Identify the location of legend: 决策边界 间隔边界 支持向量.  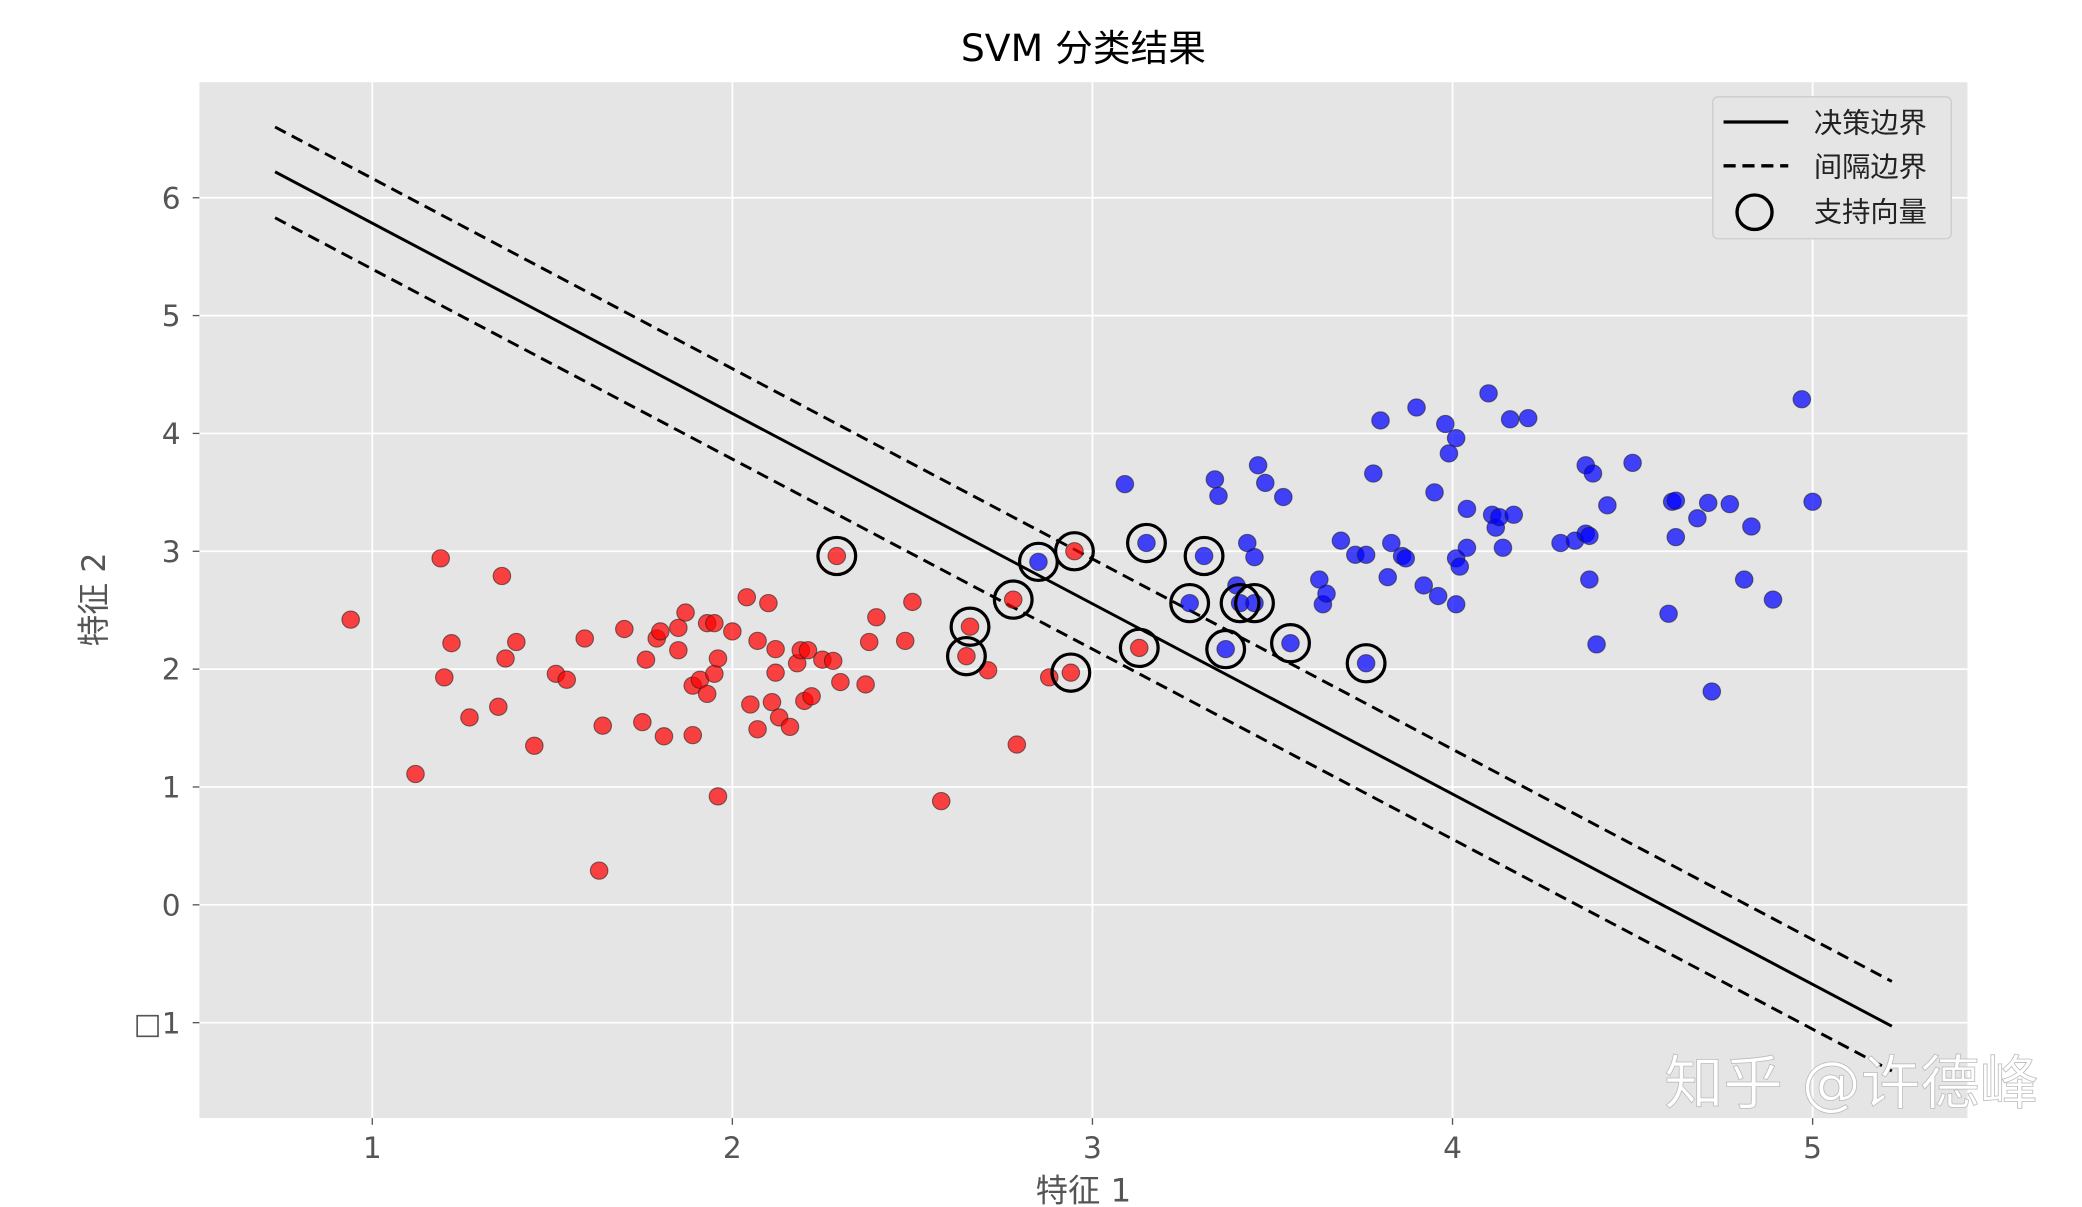
(1832, 168).